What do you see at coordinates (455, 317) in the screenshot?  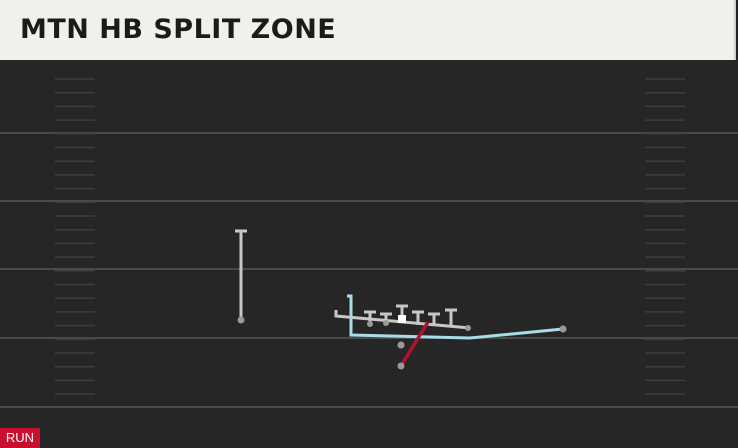 I see `route` at bounding box center [455, 317].